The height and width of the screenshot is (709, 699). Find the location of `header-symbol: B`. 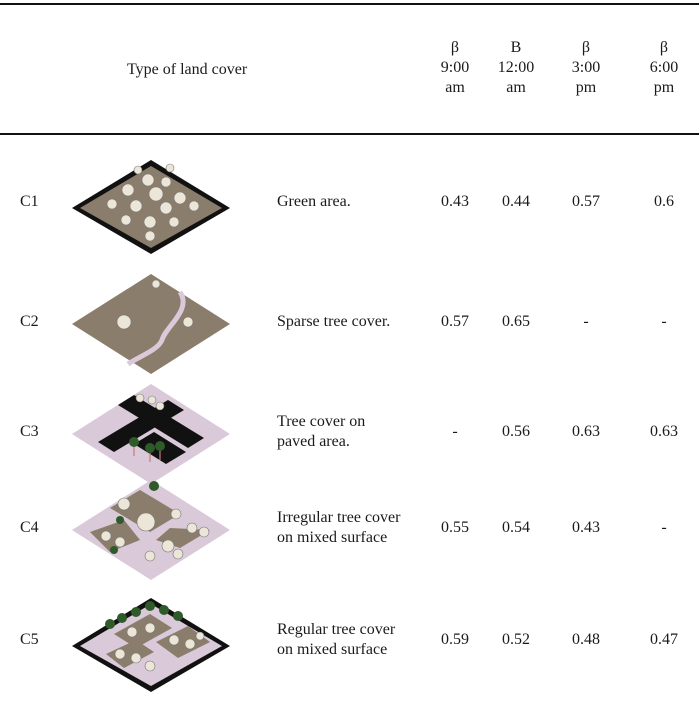

header-symbol: B is located at coordinates (516, 47).